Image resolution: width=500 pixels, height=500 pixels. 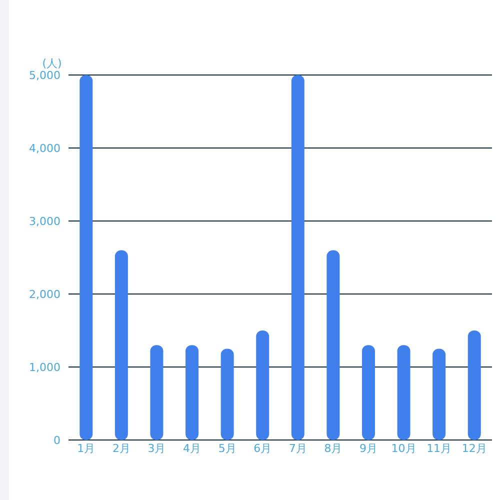 What do you see at coordinates (44, 148) in the screenshot?
I see `y-tick-label: 4,000` at bounding box center [44, 148].